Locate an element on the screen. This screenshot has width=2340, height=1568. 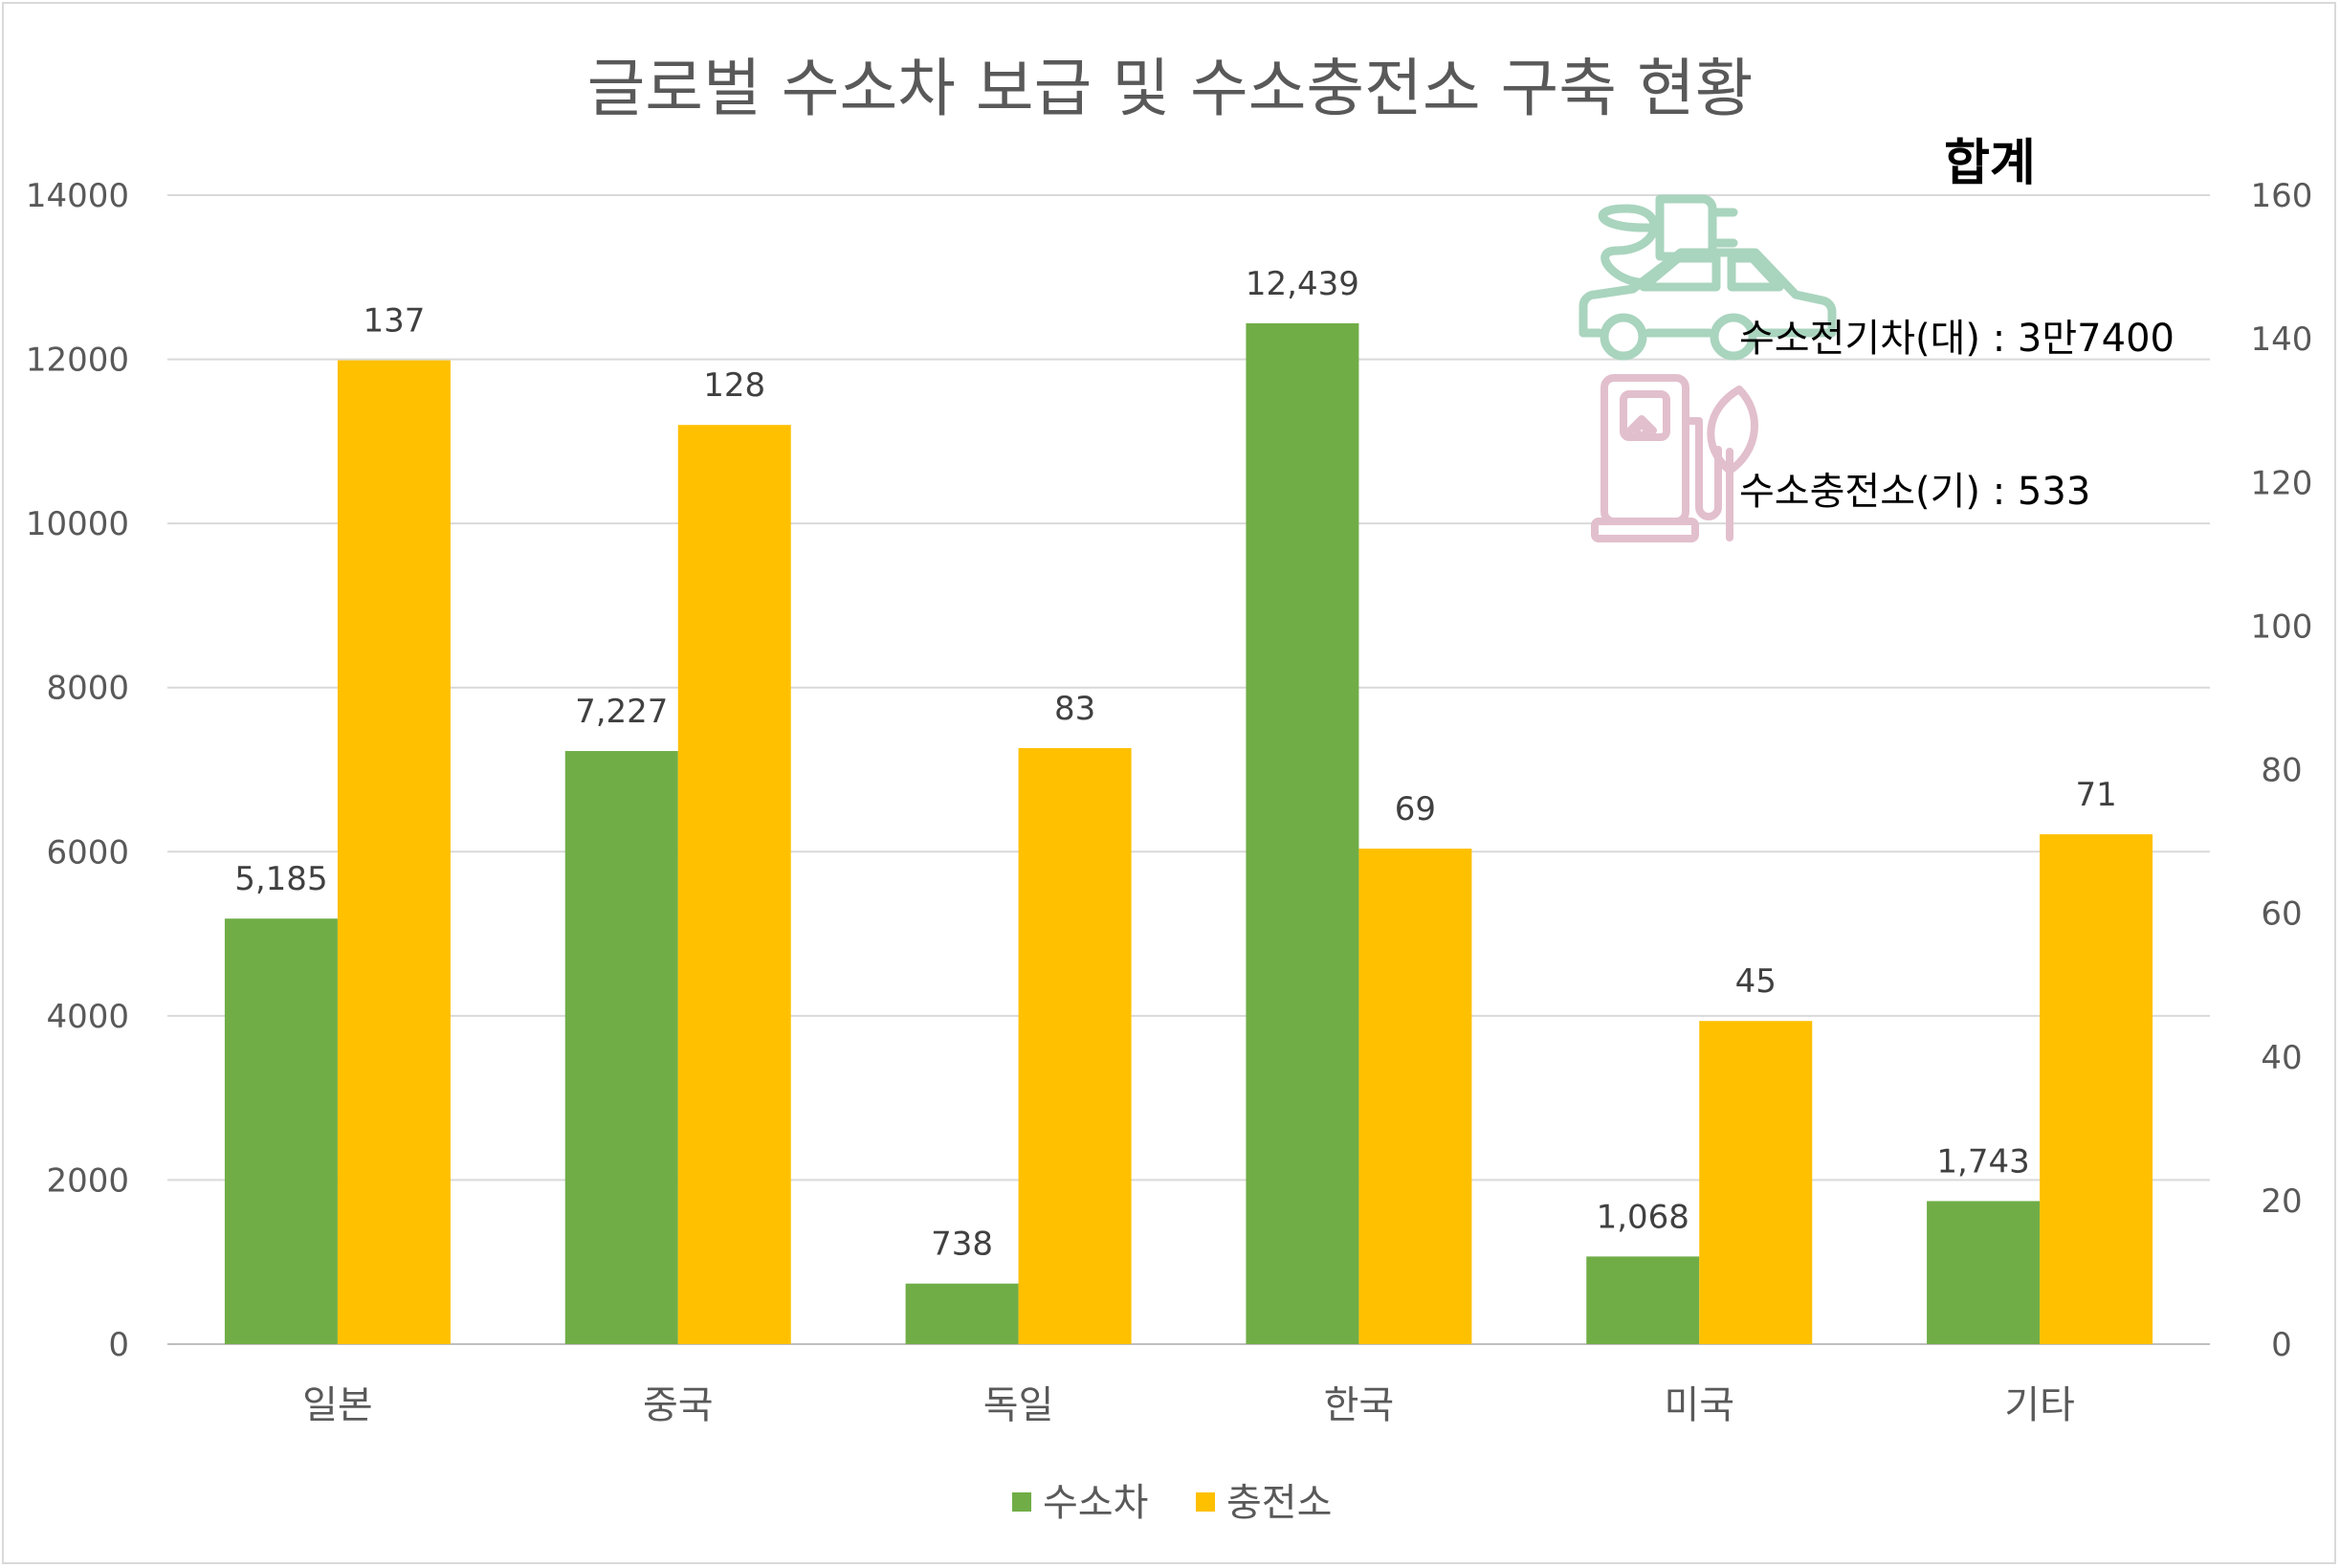
left-tick-label: 6000 is located at coordinates (87, 852).